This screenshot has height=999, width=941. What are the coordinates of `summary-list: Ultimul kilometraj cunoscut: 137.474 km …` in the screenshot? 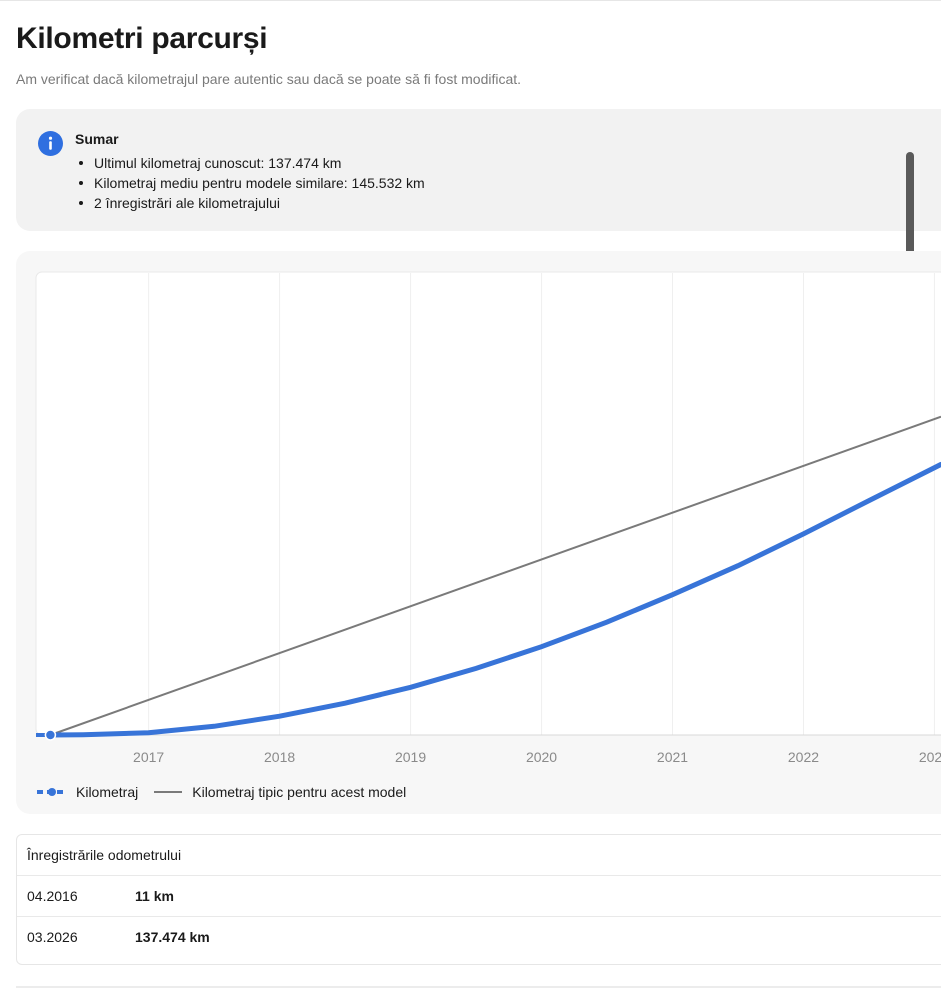 It's located at (250, 183).